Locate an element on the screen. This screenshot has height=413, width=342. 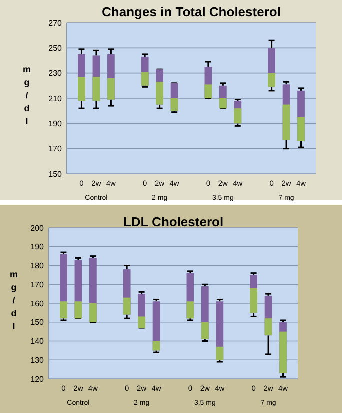
y-tick-label: 160 is located at coordinates (37, 303).